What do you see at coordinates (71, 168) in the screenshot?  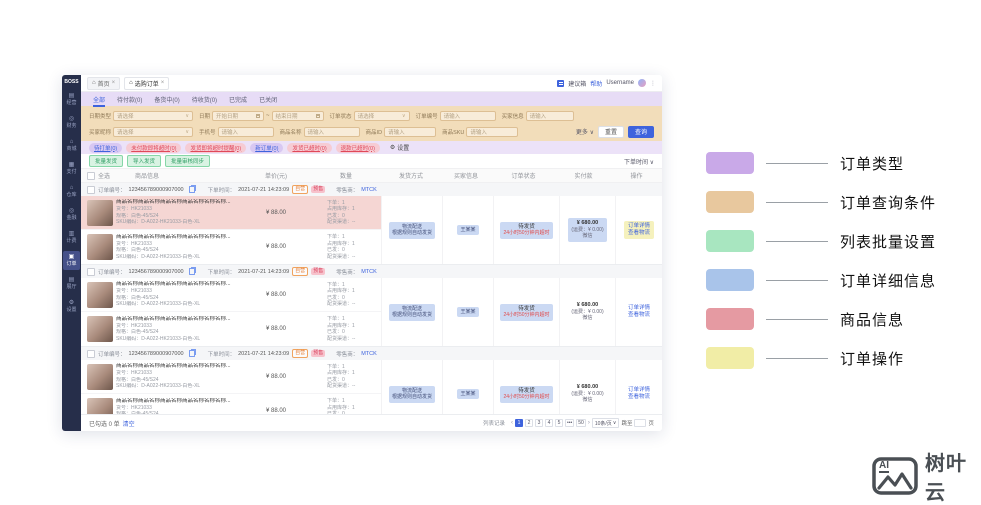 I see `sidebar-item-pay: ▦ 支付` at bounding box center [71, 168].